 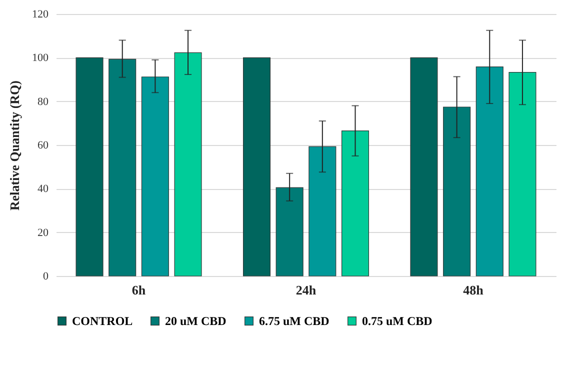 What do you see at coordinates (139, 290) in the screenshot?
I see `x-tick-label: 6h` at bounding box center [139, 290].